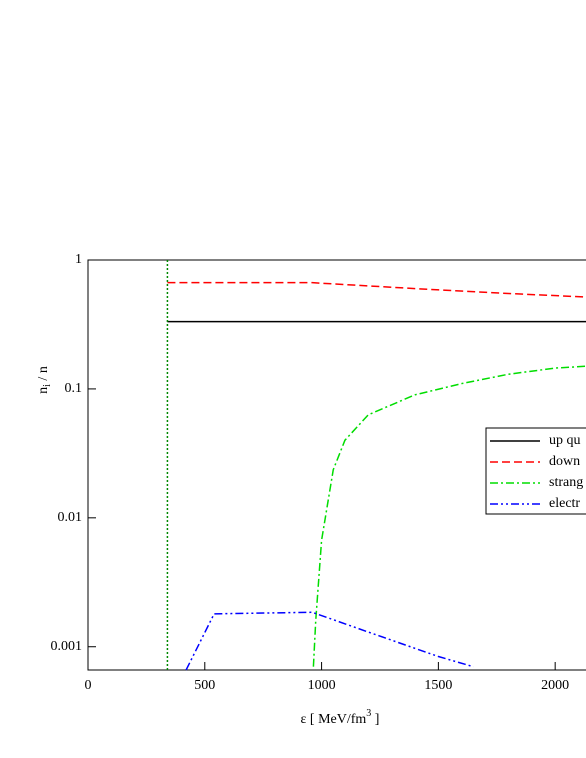 This screenshot has width=586, height=758. I want to click on y-label-rest: / n, so click(43, 375).